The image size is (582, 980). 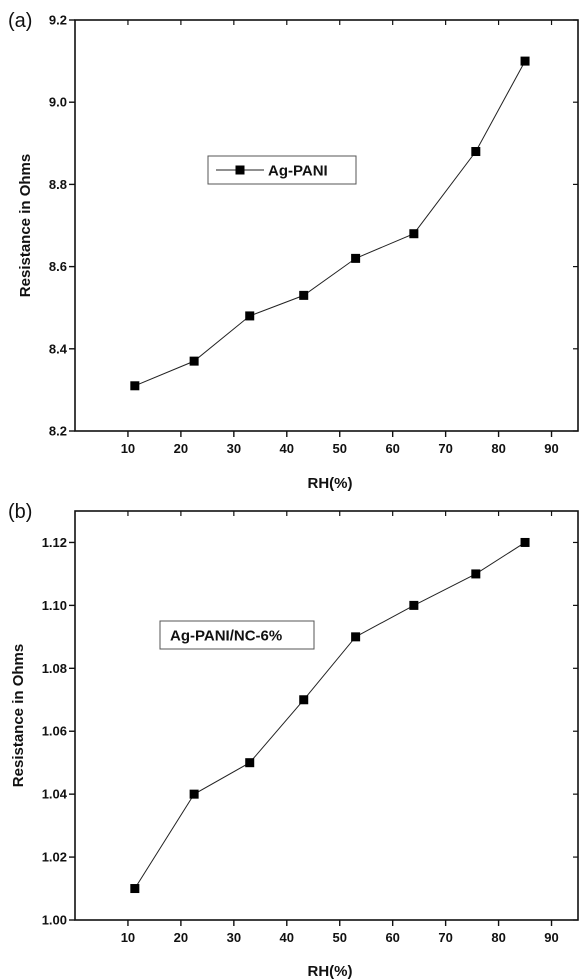 I want to click on y-tick-label: 1.06, so click(x=54, y=731).